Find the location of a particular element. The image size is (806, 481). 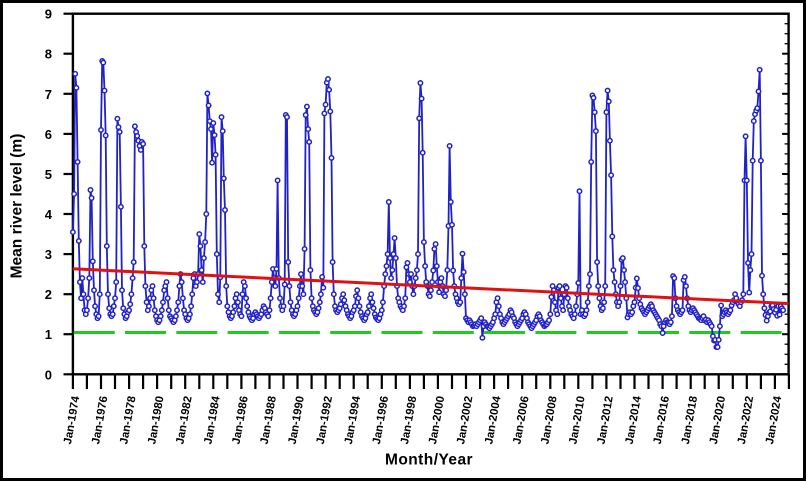

svg-text: 1 is located at coordinates (48, 334).